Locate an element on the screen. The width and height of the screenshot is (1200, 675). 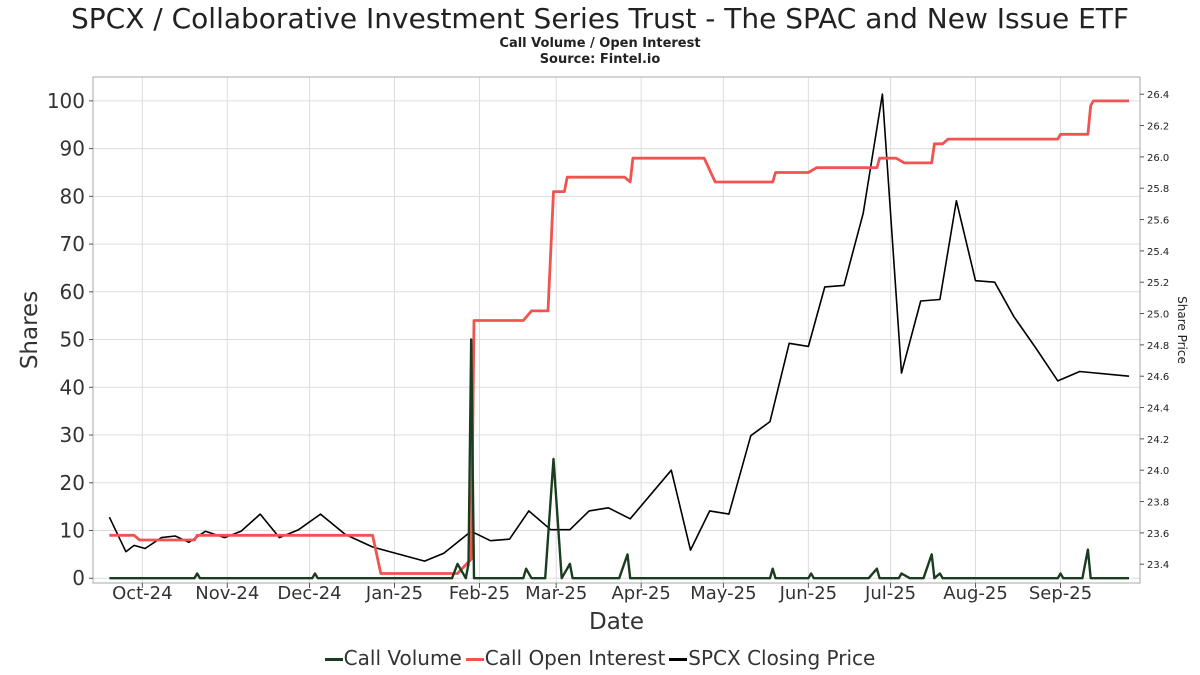
y-axis-label: Shares is located at coordinates (30, 330).